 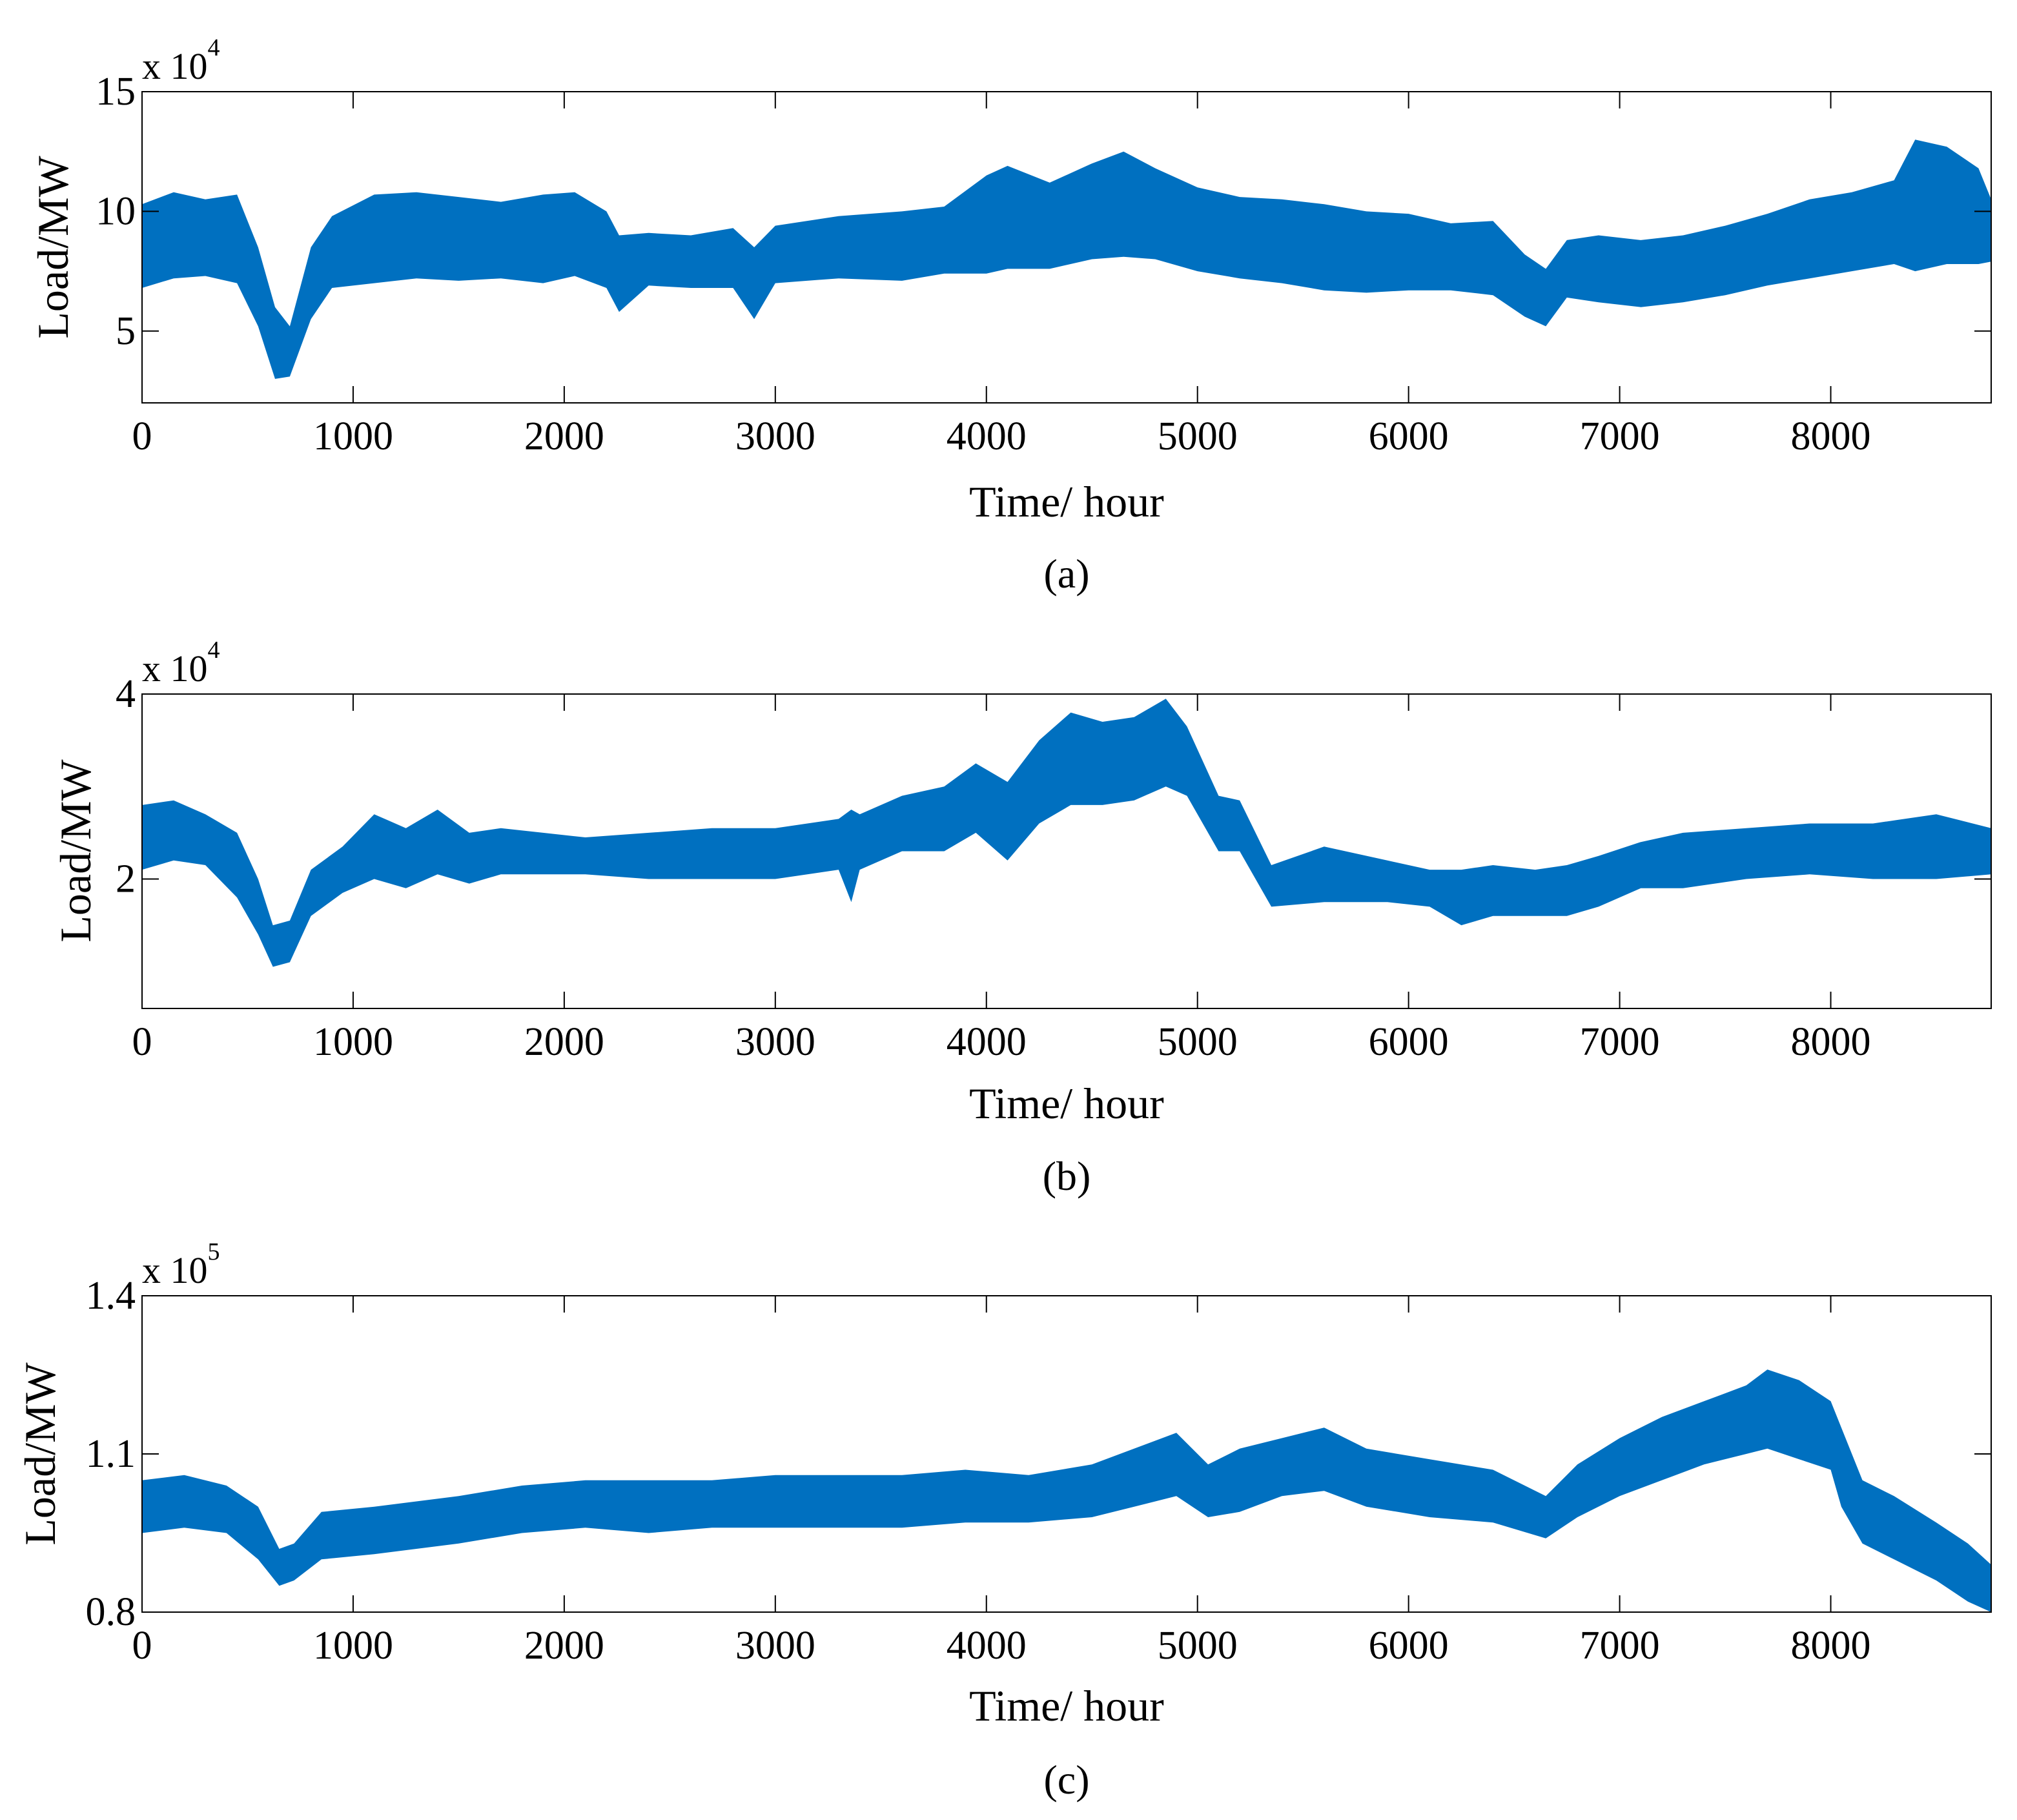 I want to click on x-tick-label-c: 1000, so click(x=353, y=1646).